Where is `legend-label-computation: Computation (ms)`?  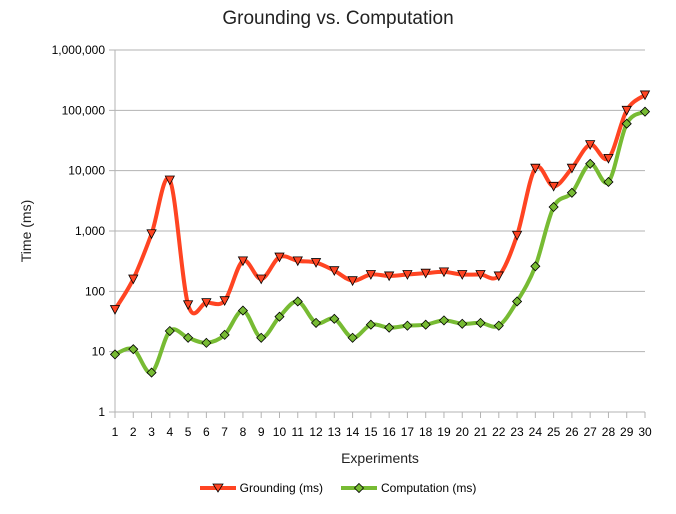 legend-label-computation: Computation (ms) is located at coordinates (429, 488).